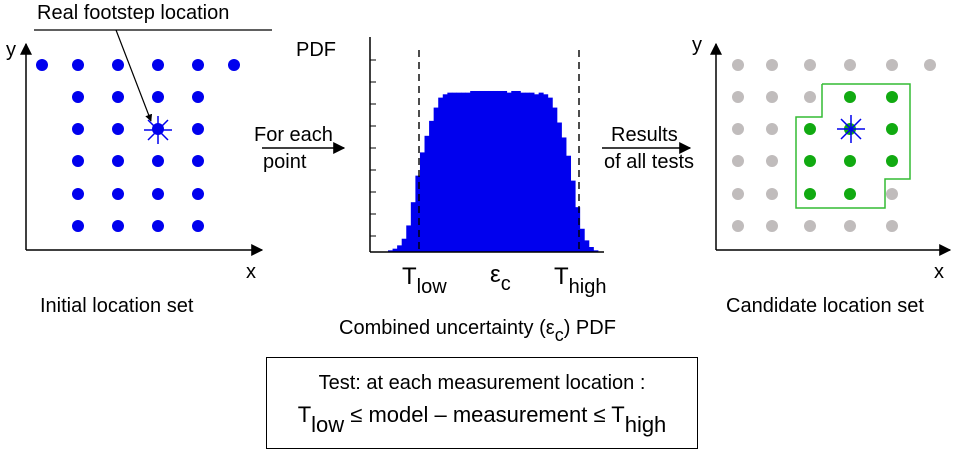 Image resolution: width=957 pixels, height=457 pixels. Describe the element at coordinates (853, 146) in the screenshot. I see `candidate-region-outline` at that location.